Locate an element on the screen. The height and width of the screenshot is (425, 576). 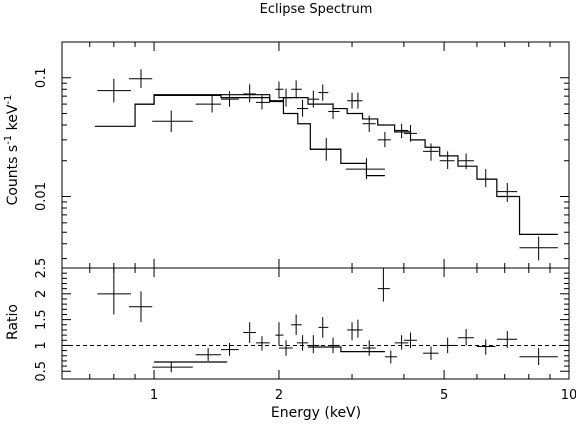
x-axis-label: Energy (keV) is located at coordinates (316, 413).